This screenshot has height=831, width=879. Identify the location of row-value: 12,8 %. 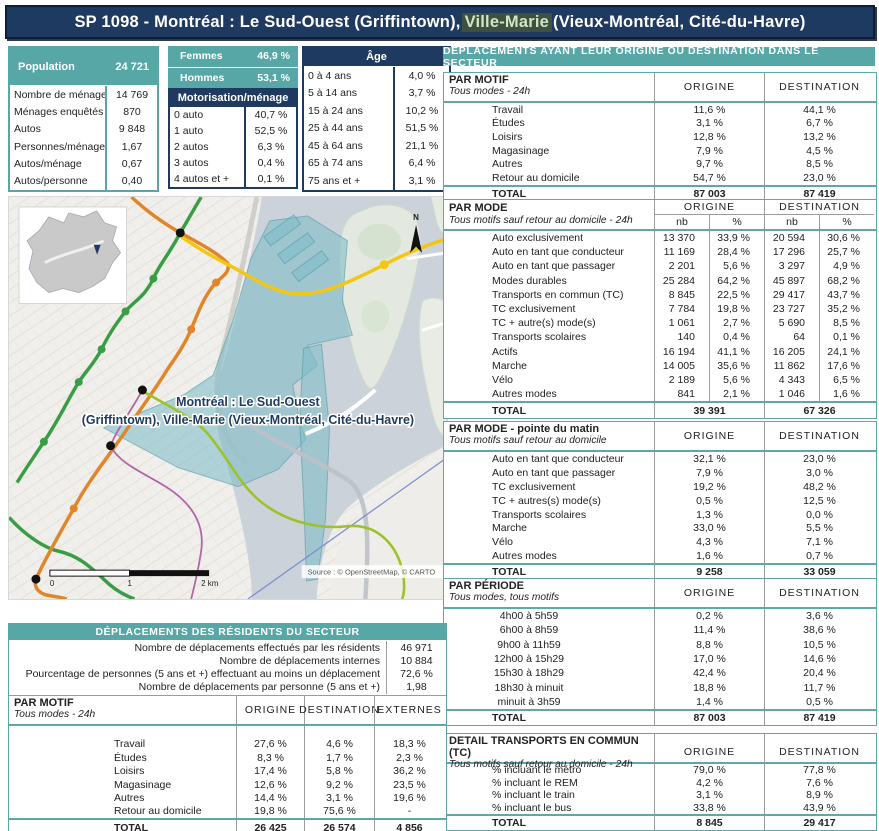
(709, 137).